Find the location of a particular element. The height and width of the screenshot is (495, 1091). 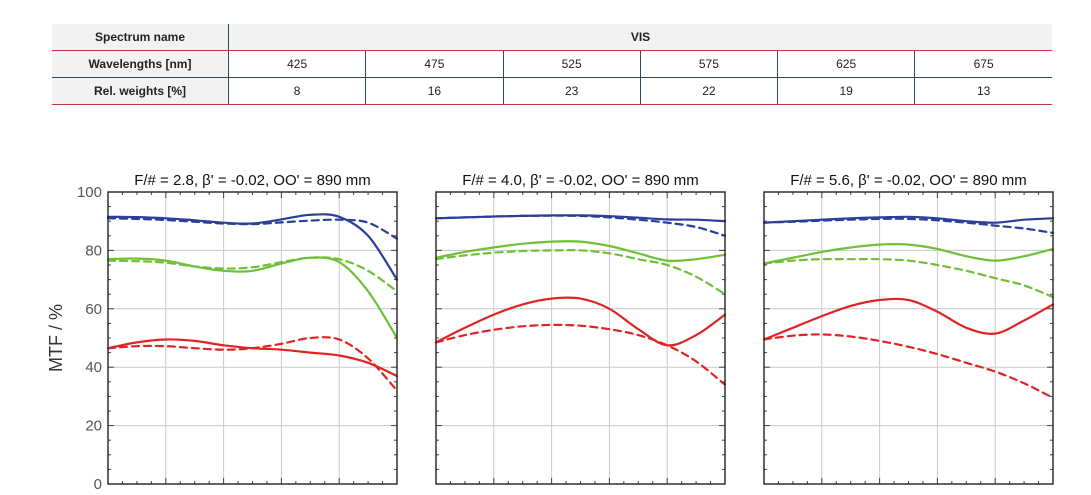

y-tick-label: 20 is located at coordinates (93, 426).